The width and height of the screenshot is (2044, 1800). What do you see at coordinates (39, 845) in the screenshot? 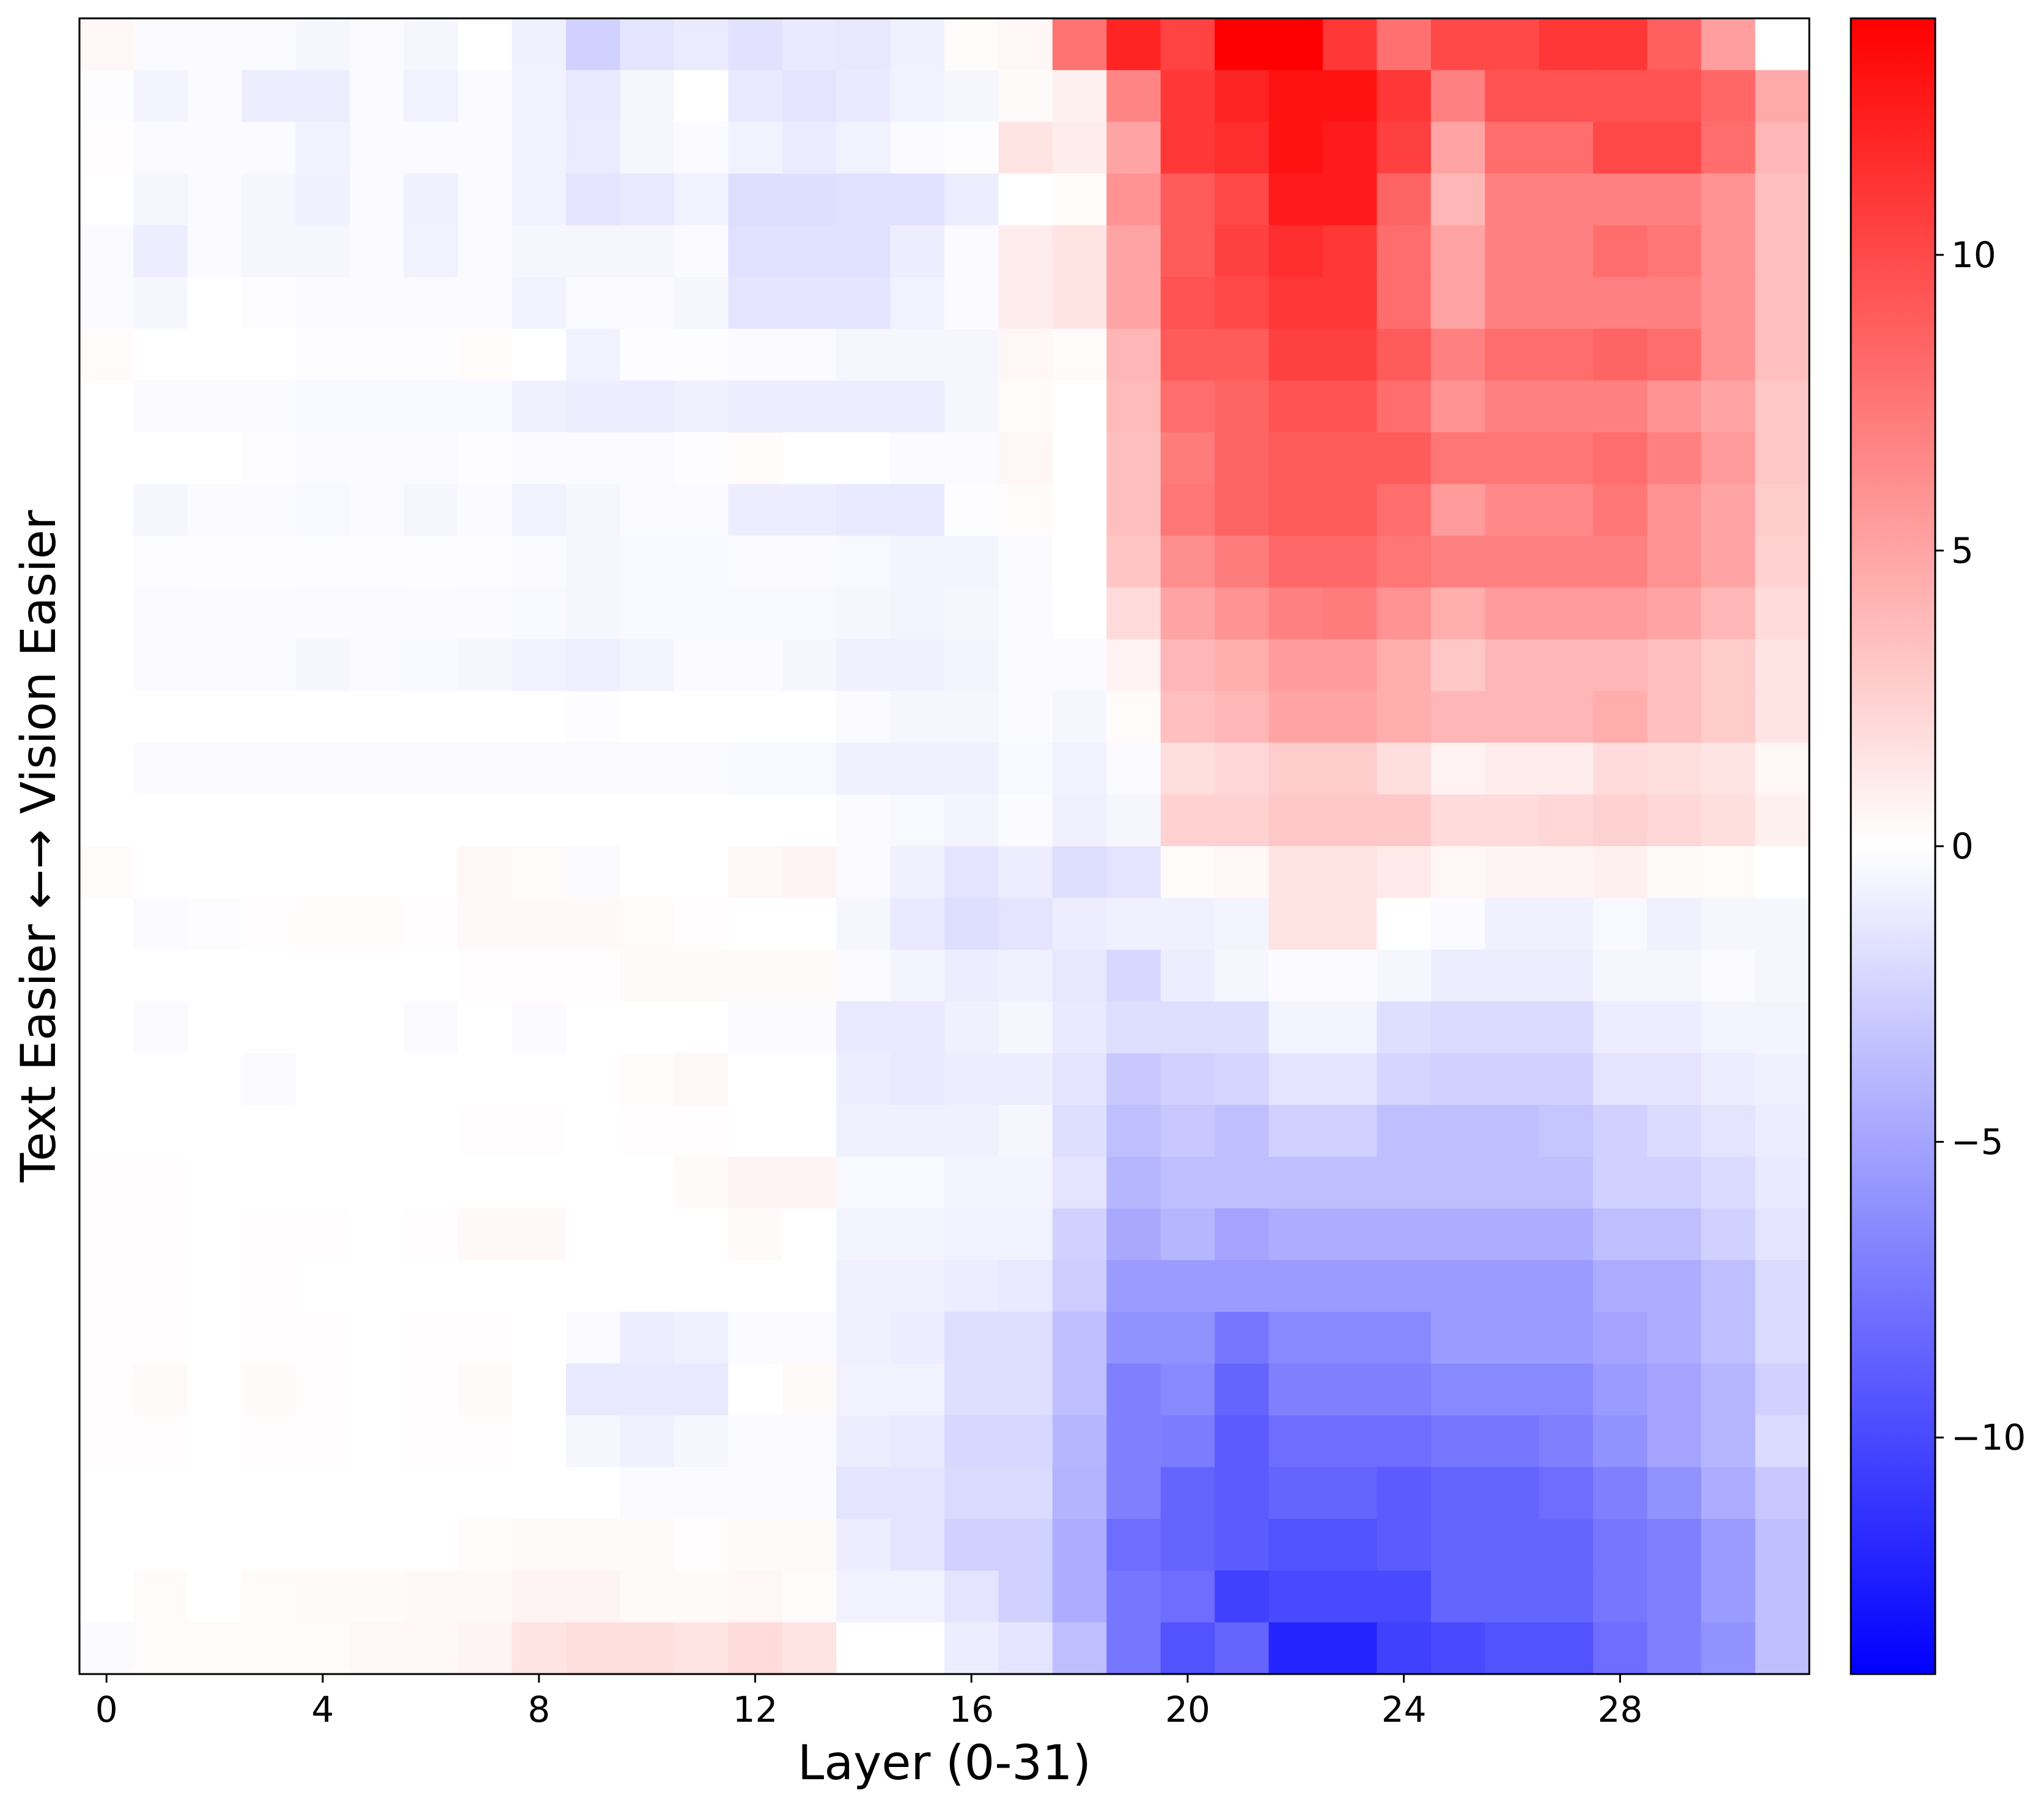
I see `y-axis-label: Text Easier ←→ Vision Easier` at bounding box center [39, 845].